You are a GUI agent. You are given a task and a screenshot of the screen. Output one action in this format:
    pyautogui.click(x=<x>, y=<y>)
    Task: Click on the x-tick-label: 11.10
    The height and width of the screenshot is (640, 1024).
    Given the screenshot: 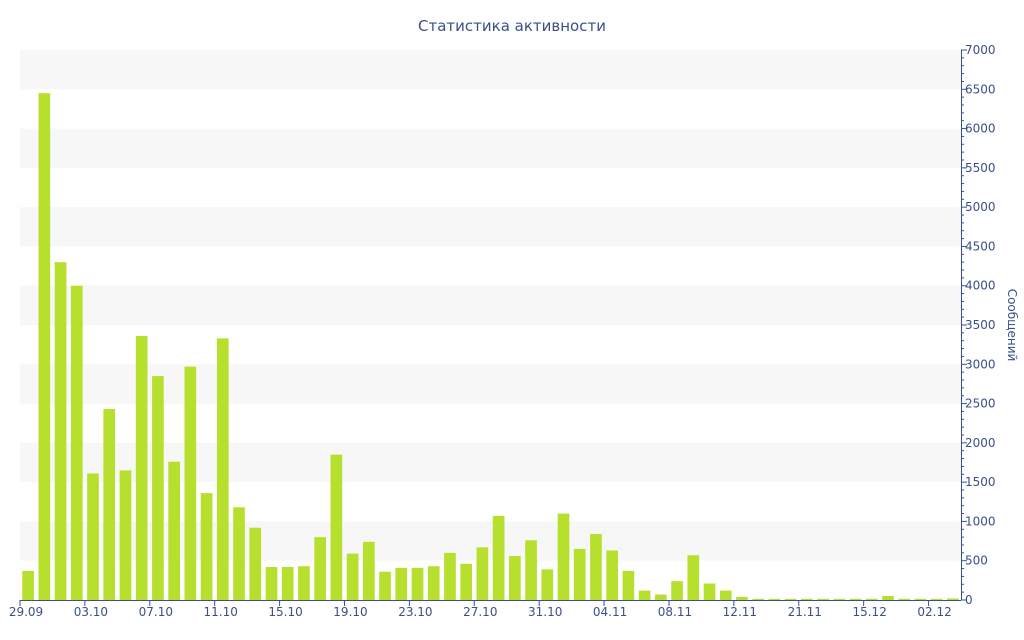 What is the action you would take?
    pyautogui.click(x=221, y=612)
    